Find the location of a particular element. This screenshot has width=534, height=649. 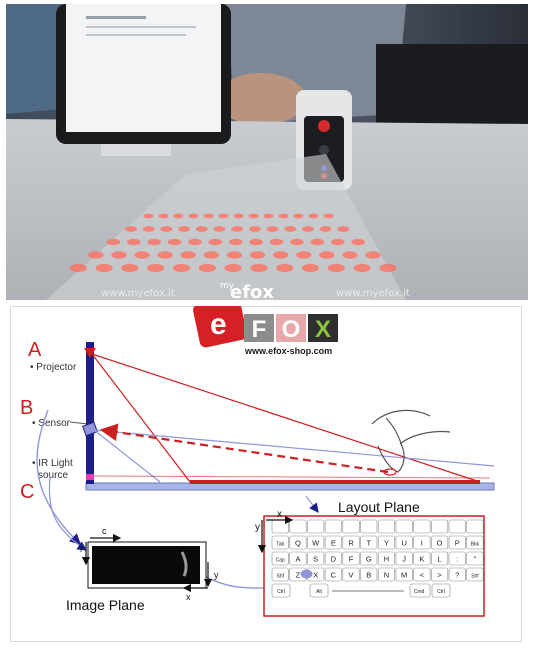

keyboard-key-label: Y is located at coordinates (386, 543).